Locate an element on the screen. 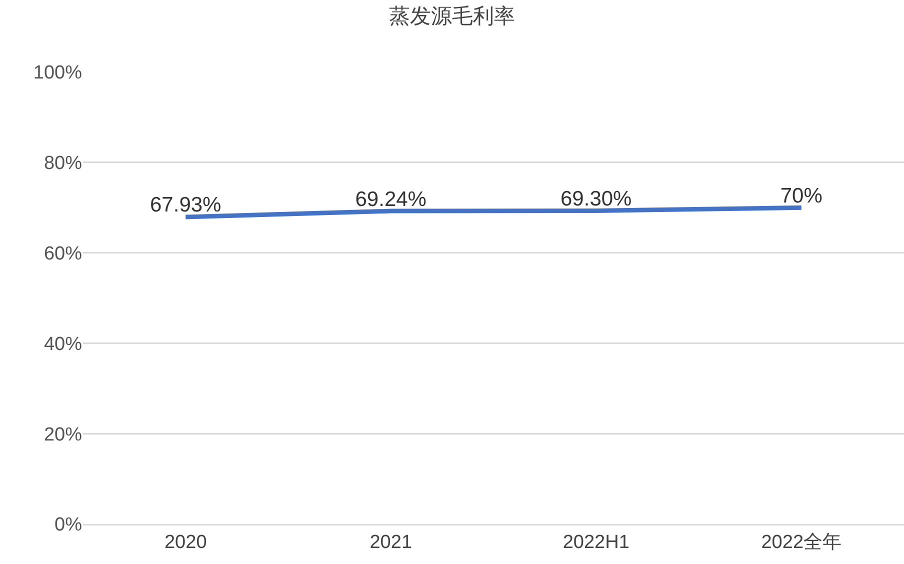  y-tick-label: 60% is located at coordinates (63, 253).